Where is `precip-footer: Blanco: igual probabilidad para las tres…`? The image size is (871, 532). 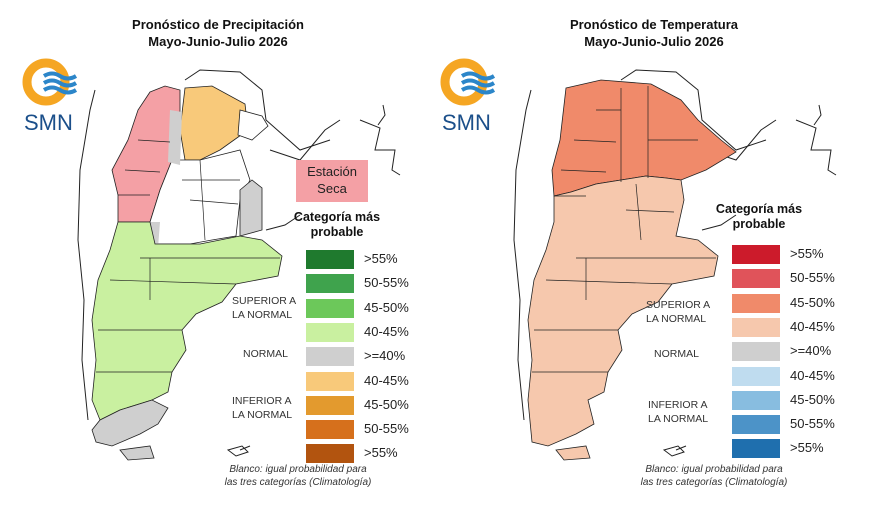
precip-footer: Blanco: igual probabilidad para las tres… is located at coordinates (298, 476).